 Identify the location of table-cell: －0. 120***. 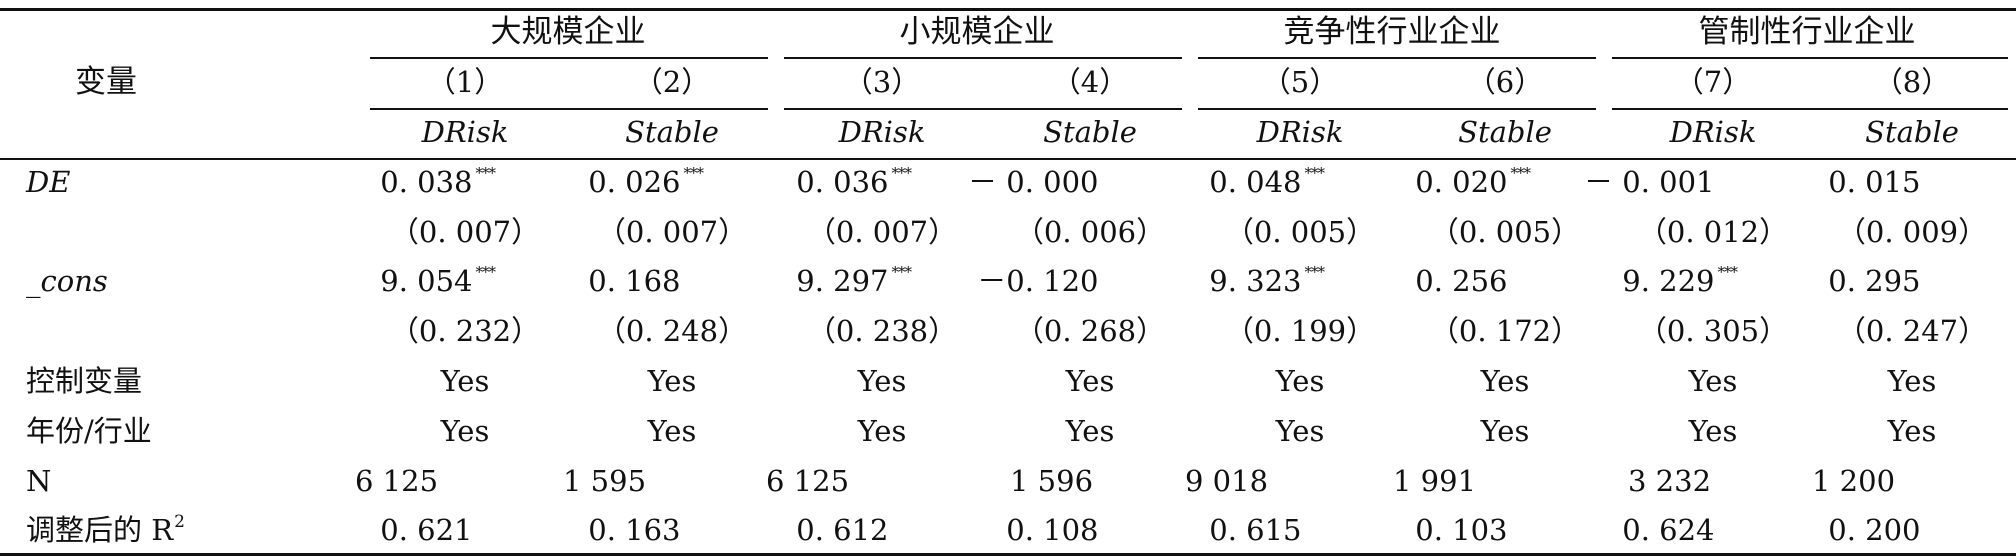
(1049, 283).